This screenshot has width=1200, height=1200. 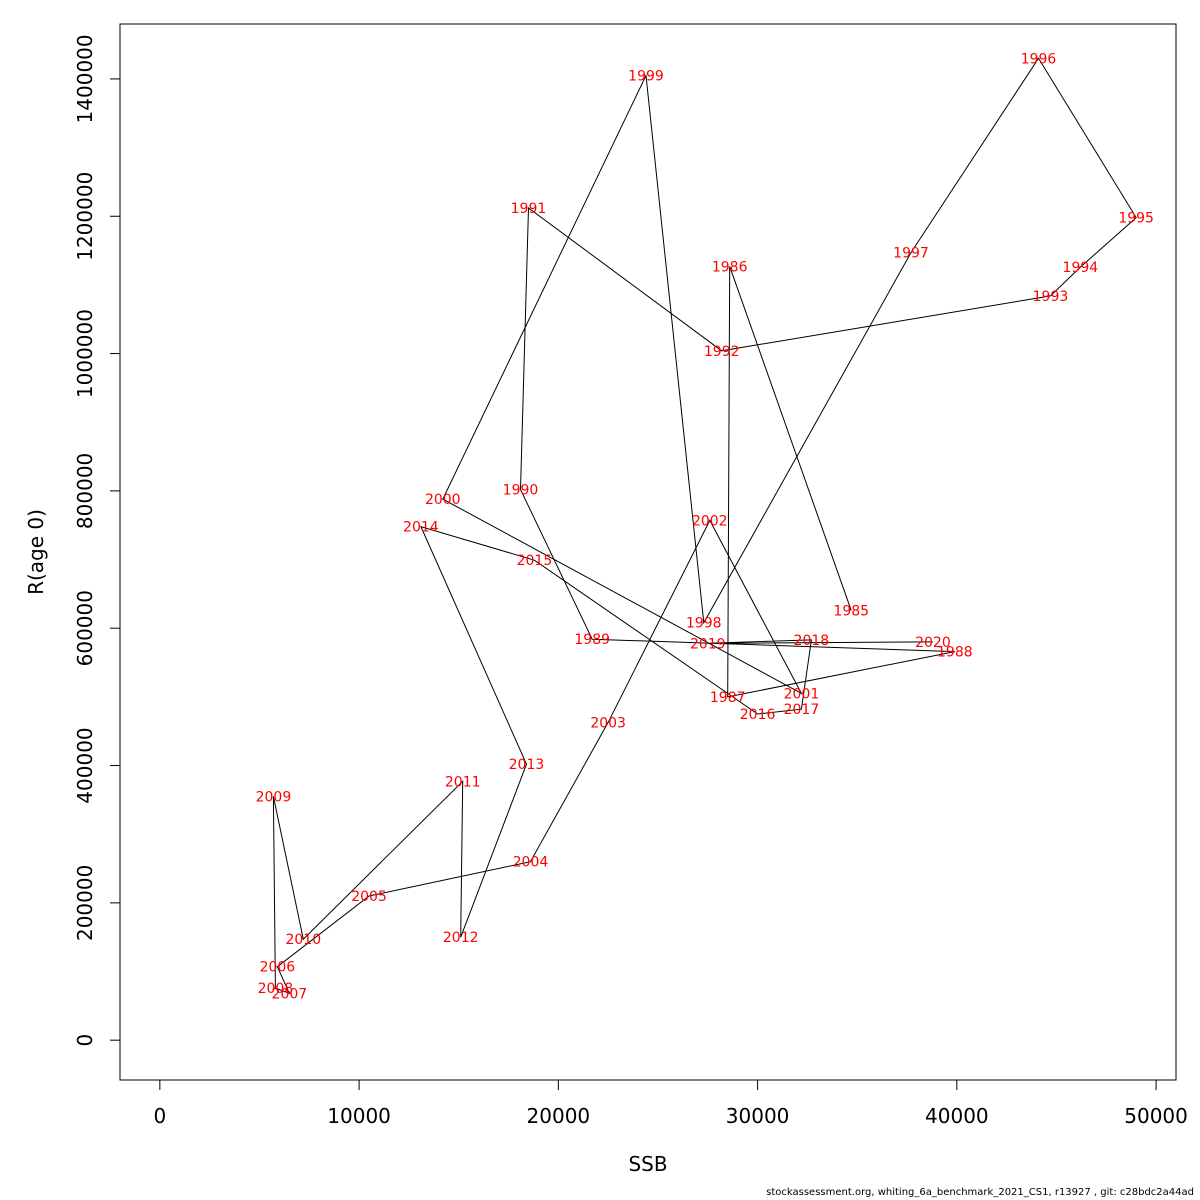 What do you see at coordinates (704, 624) in the screenshot?
I see `point-label-1998: 1998` at bounding box center [704, 624].